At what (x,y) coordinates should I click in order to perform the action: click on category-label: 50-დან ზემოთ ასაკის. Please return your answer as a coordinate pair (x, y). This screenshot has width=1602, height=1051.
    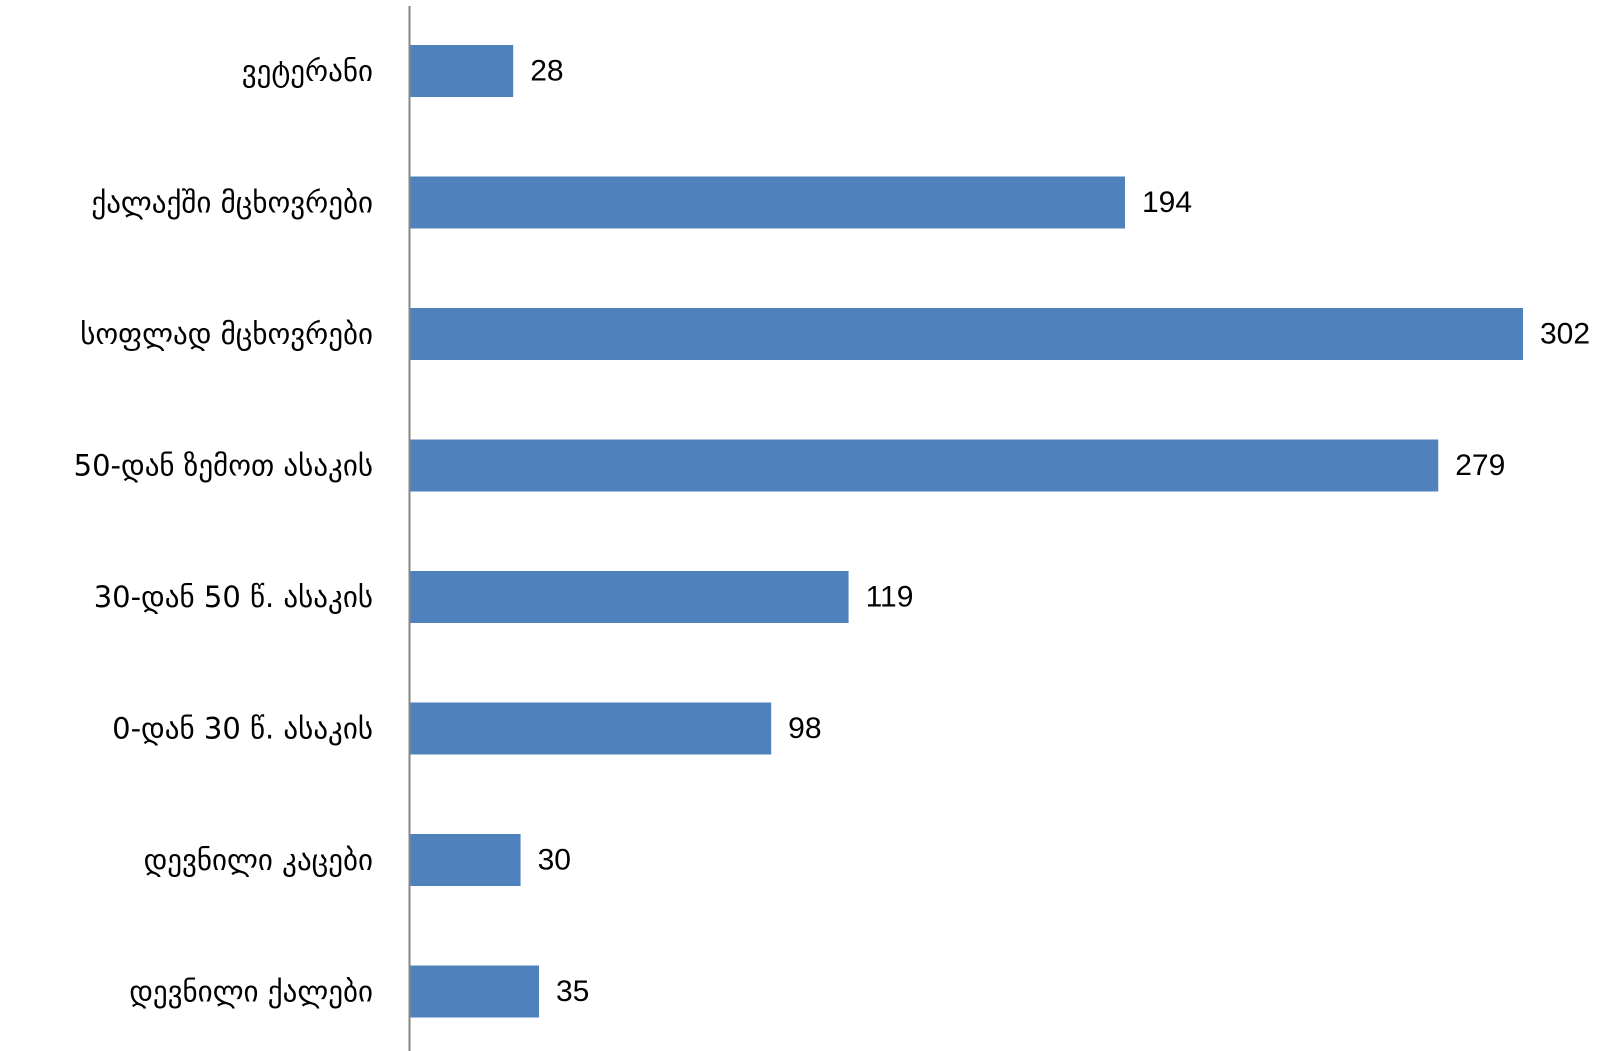
    Looking at the image, I should click on (223, 466).